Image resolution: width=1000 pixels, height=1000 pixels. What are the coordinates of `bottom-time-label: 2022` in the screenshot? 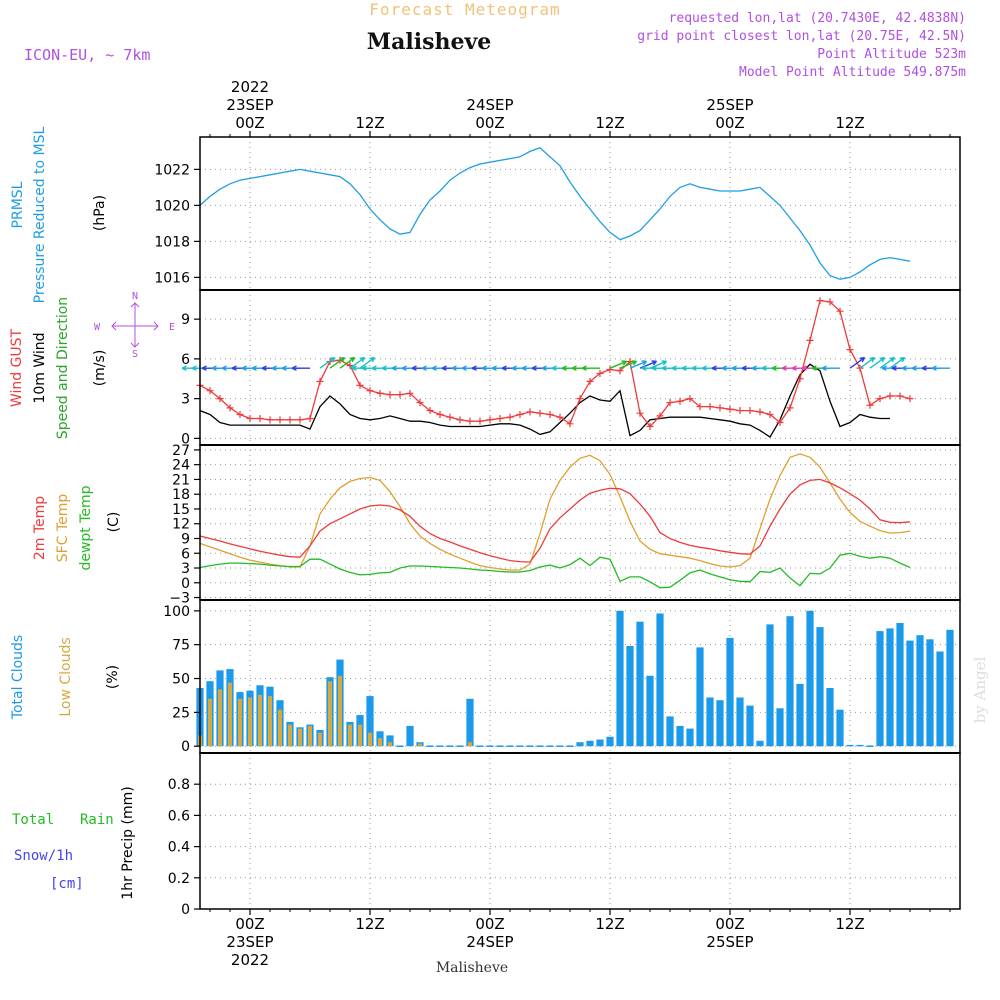 It's located at (250, 960).